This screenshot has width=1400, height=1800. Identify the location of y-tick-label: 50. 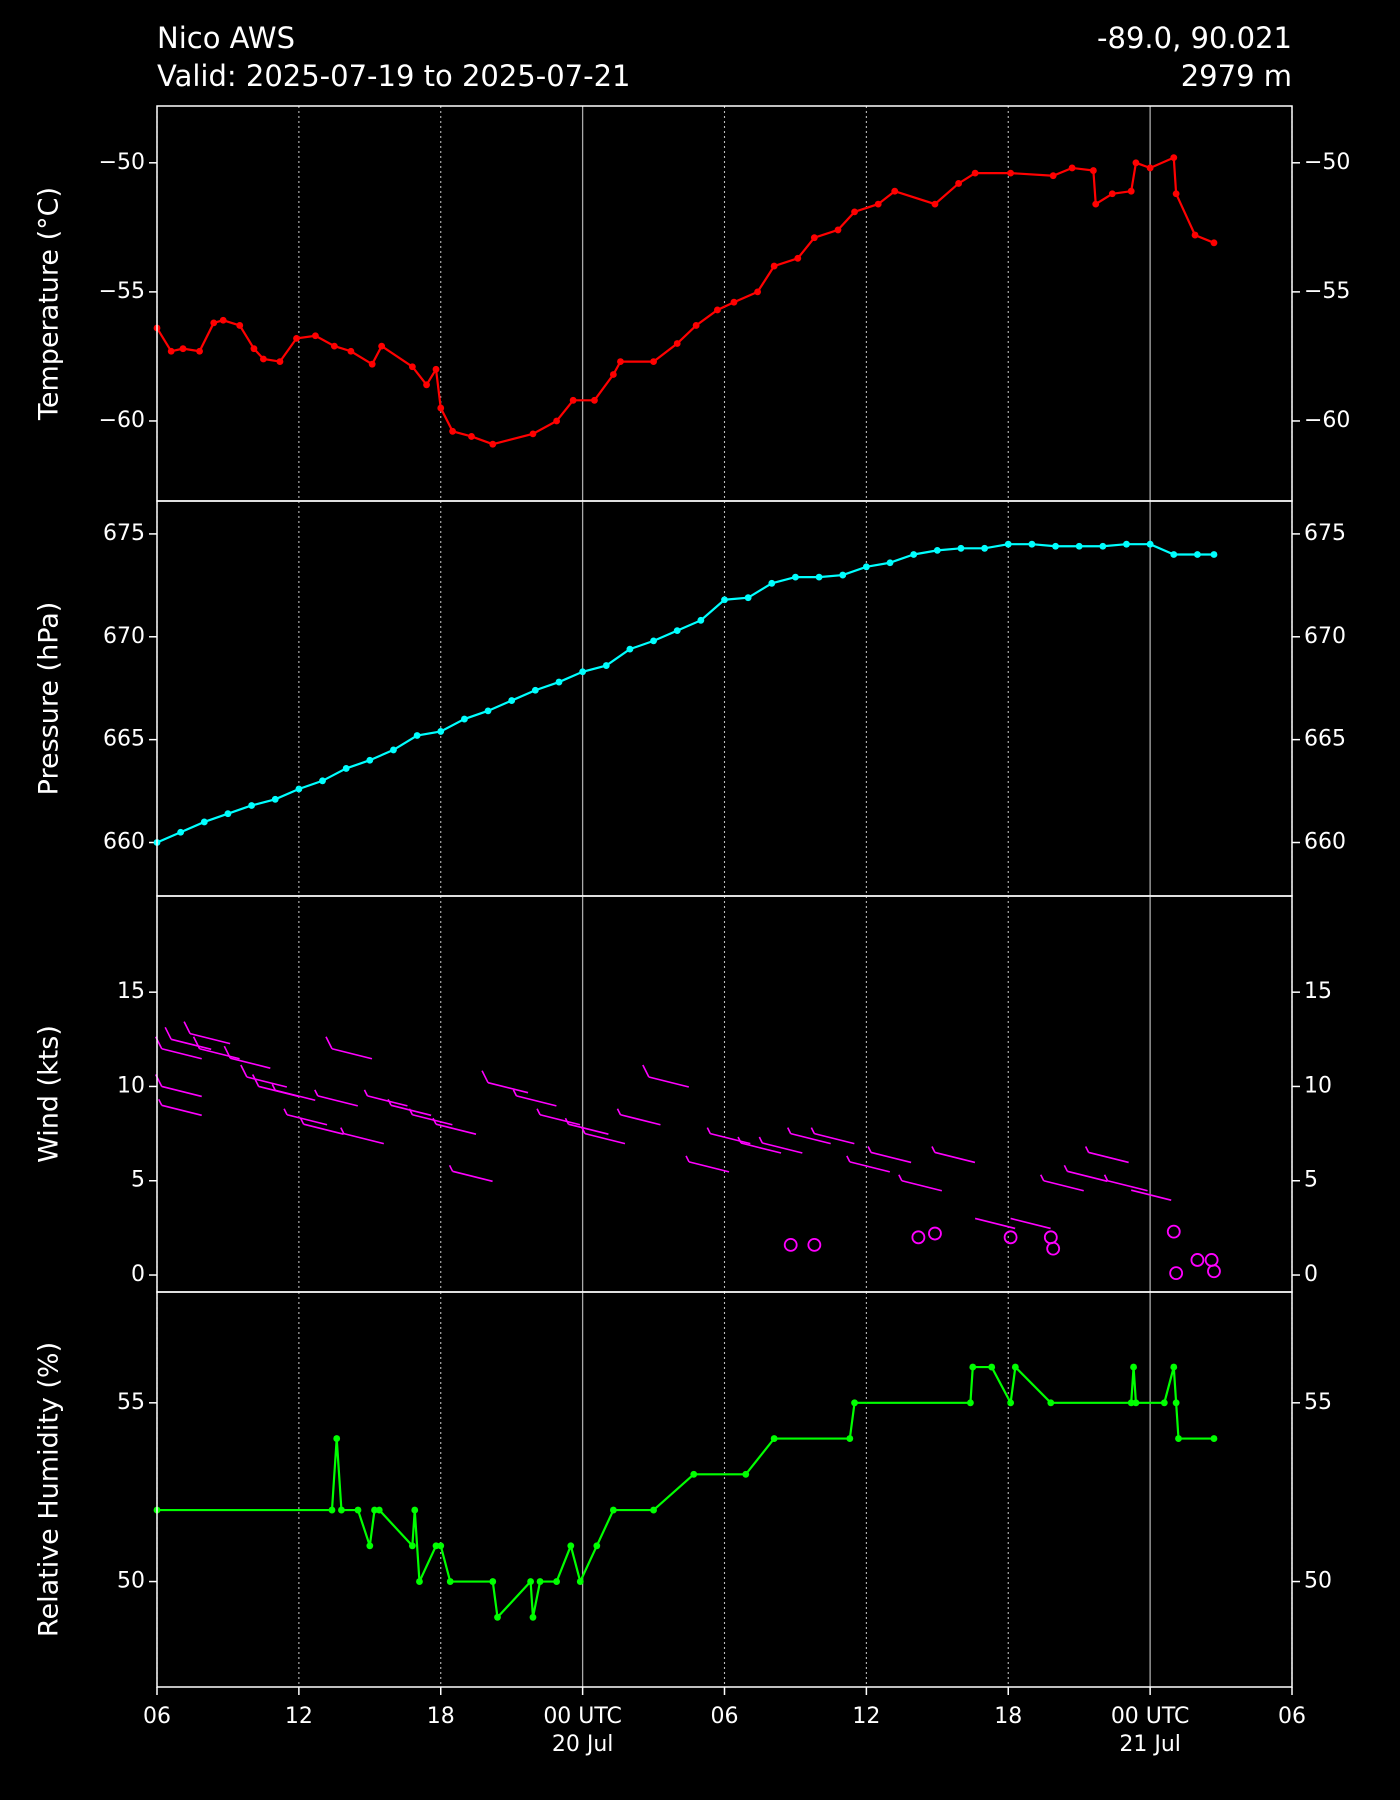
(131, 1581).